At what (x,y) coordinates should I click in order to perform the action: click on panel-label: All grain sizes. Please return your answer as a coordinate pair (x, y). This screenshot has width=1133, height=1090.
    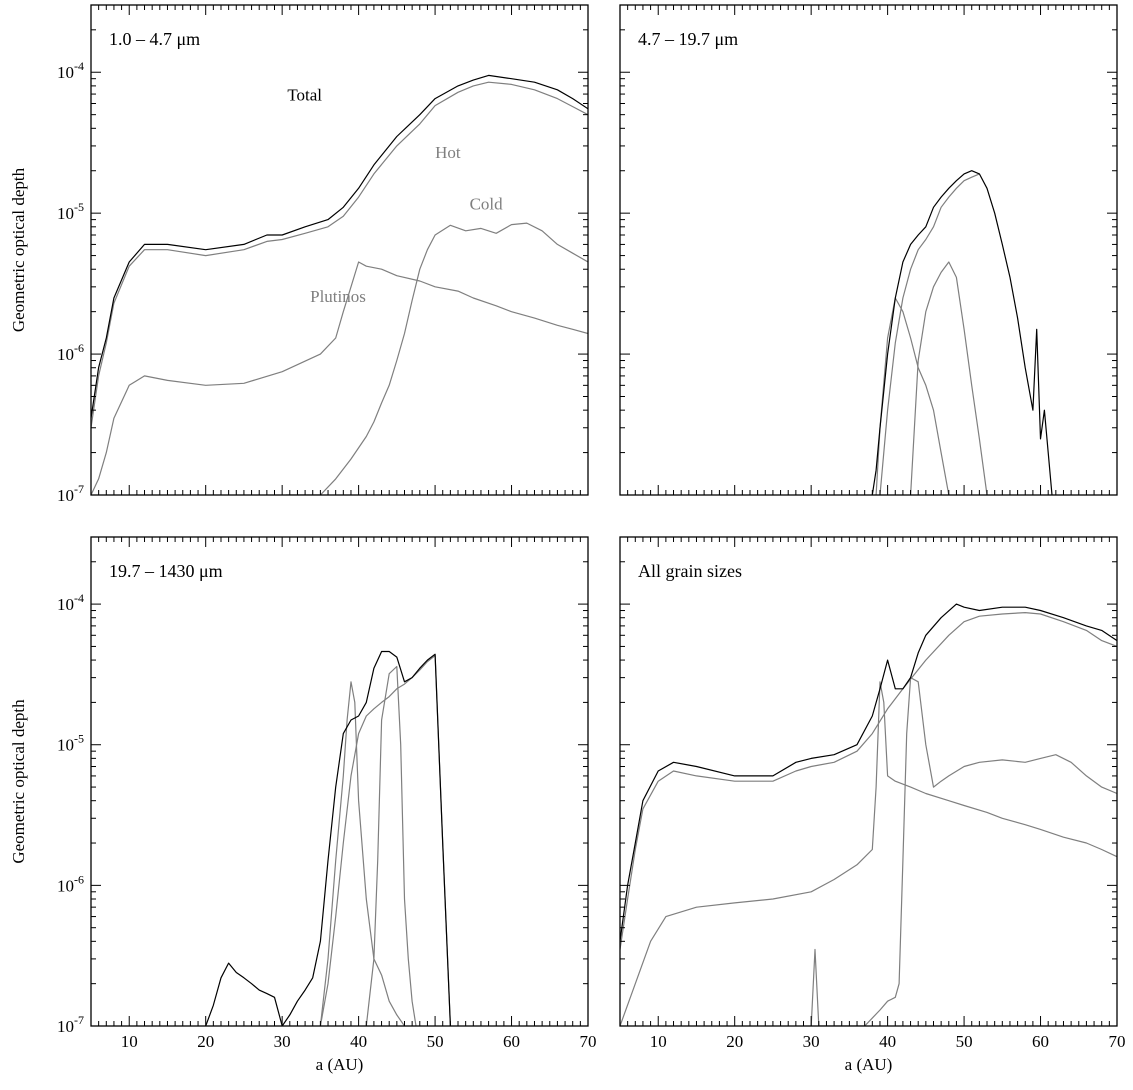
    Looking at the image, I should click on (690, 571).